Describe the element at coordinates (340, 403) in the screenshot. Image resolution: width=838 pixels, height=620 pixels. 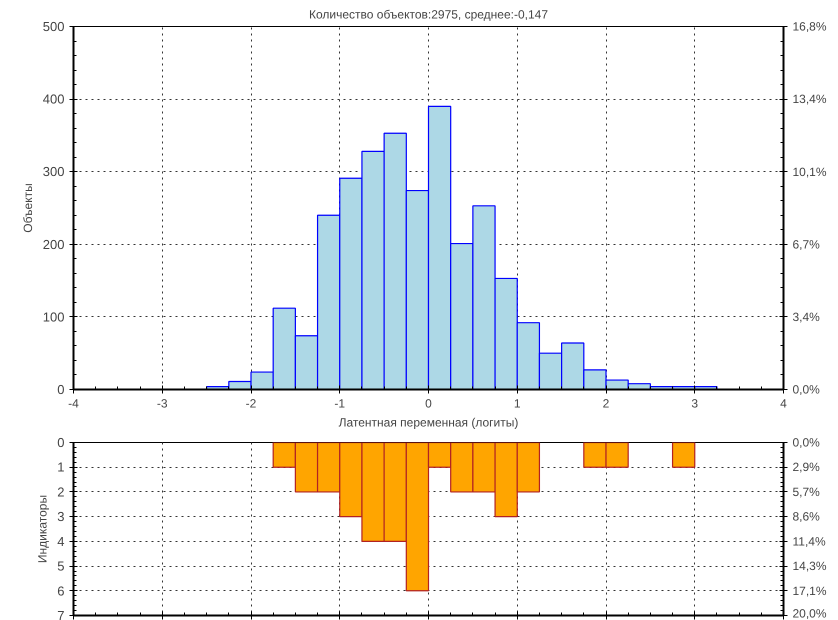
I see `x-tick-label: -1` at that location.